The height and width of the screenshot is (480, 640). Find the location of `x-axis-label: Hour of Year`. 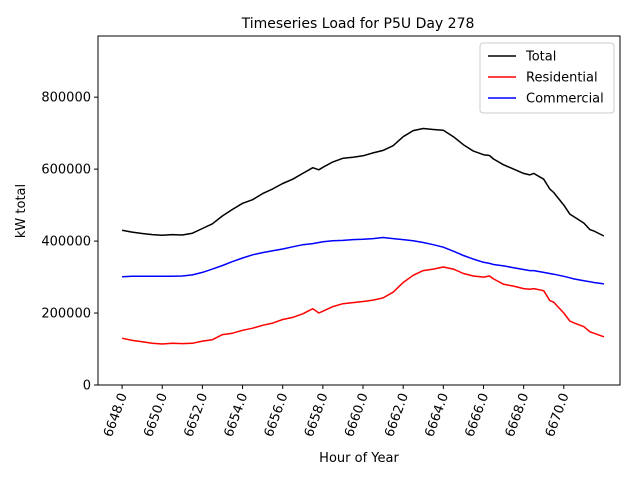

x-axis-label: Hour of Year is located at coordinates (359, 458).